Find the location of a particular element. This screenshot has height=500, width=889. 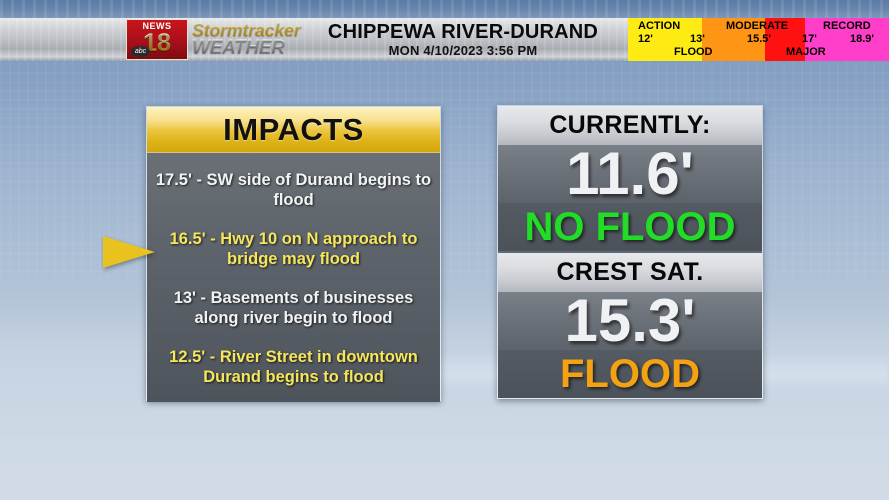

current-stage-value-box: 11.6' is located at coordinates (630, 173).